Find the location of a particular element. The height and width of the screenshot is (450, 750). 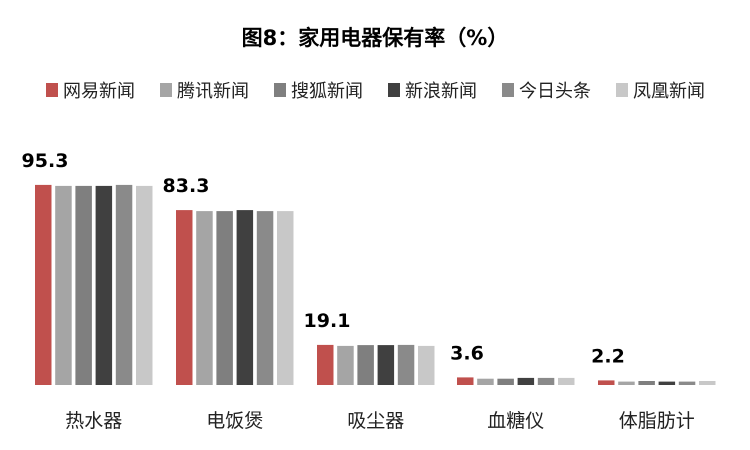

data-label: 83.3 is located at coordinates (186, 186).